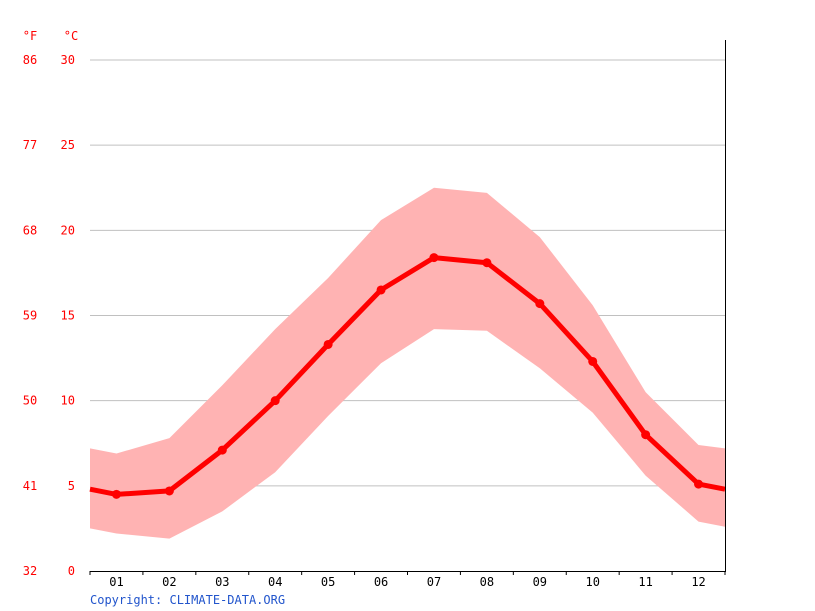 The height and width of the screenshot is (611, 815). I want to click on x-tick-label: 11, so click(645, 582).